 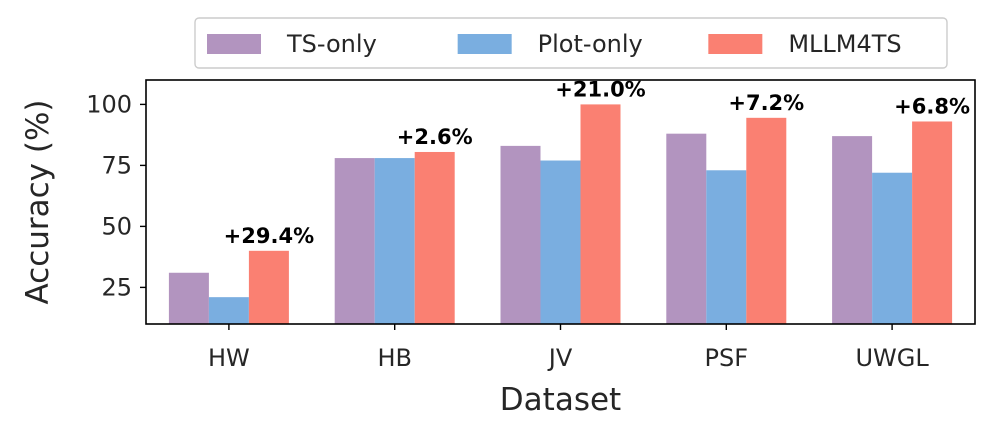 I want to click on bar-mllm4ts-jv, so click(x=600, y=214).